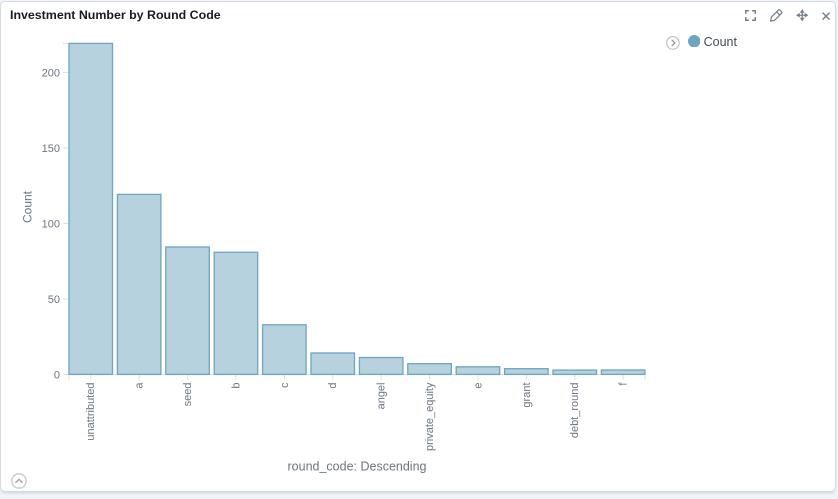 The height and width of the screenshot is (499, 838). Describe the element at coordinates (478, 386) in the screenshot. I see `svg-text: e` at that location.